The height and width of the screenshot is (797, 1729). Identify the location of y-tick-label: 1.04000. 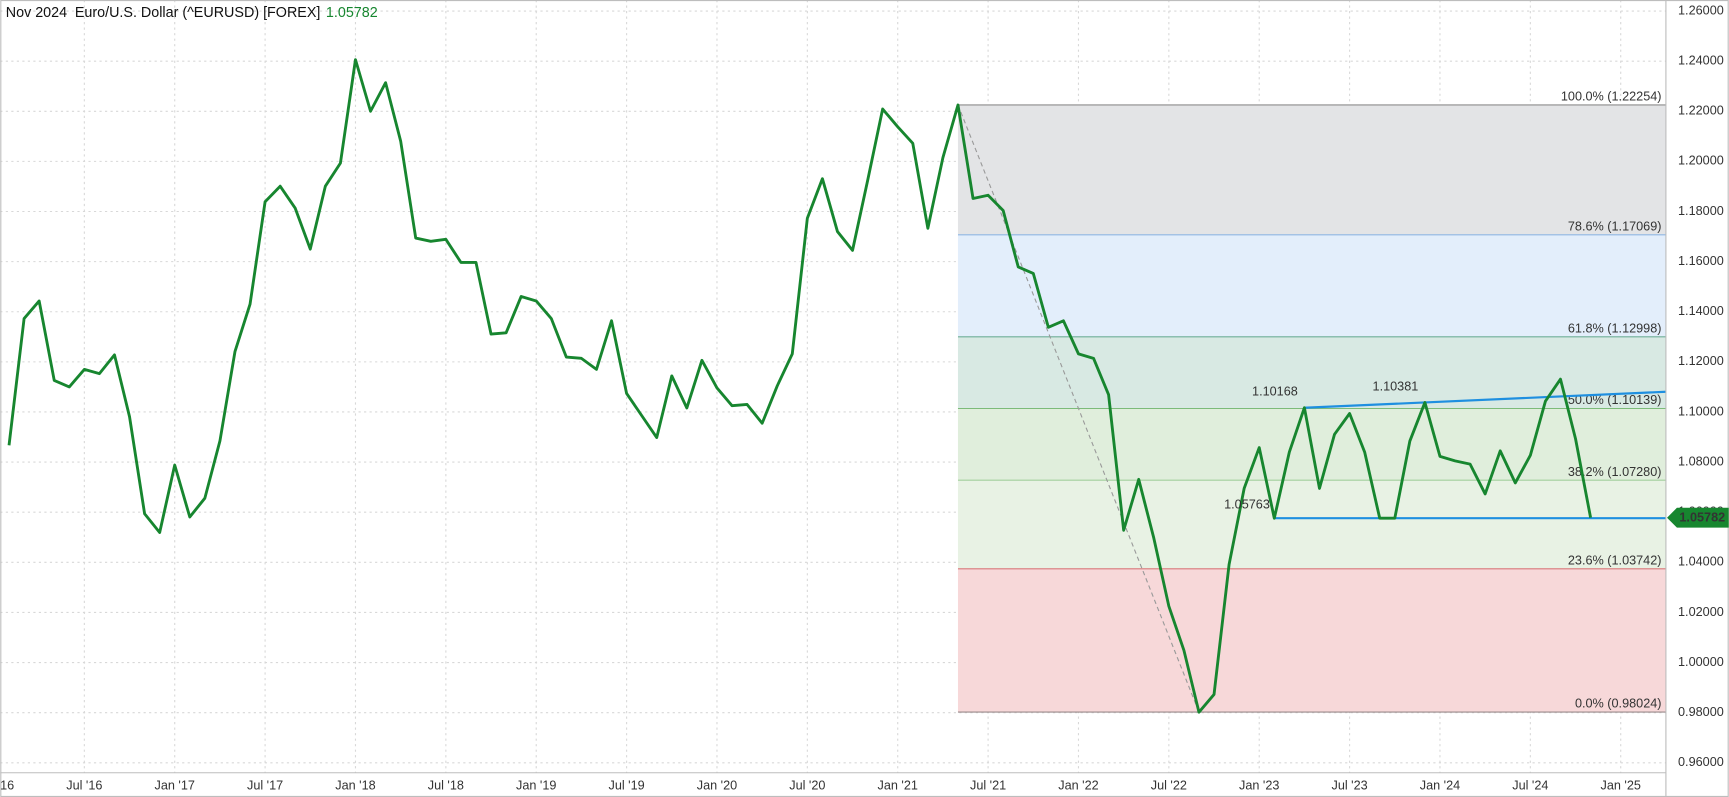
(1701, 562).